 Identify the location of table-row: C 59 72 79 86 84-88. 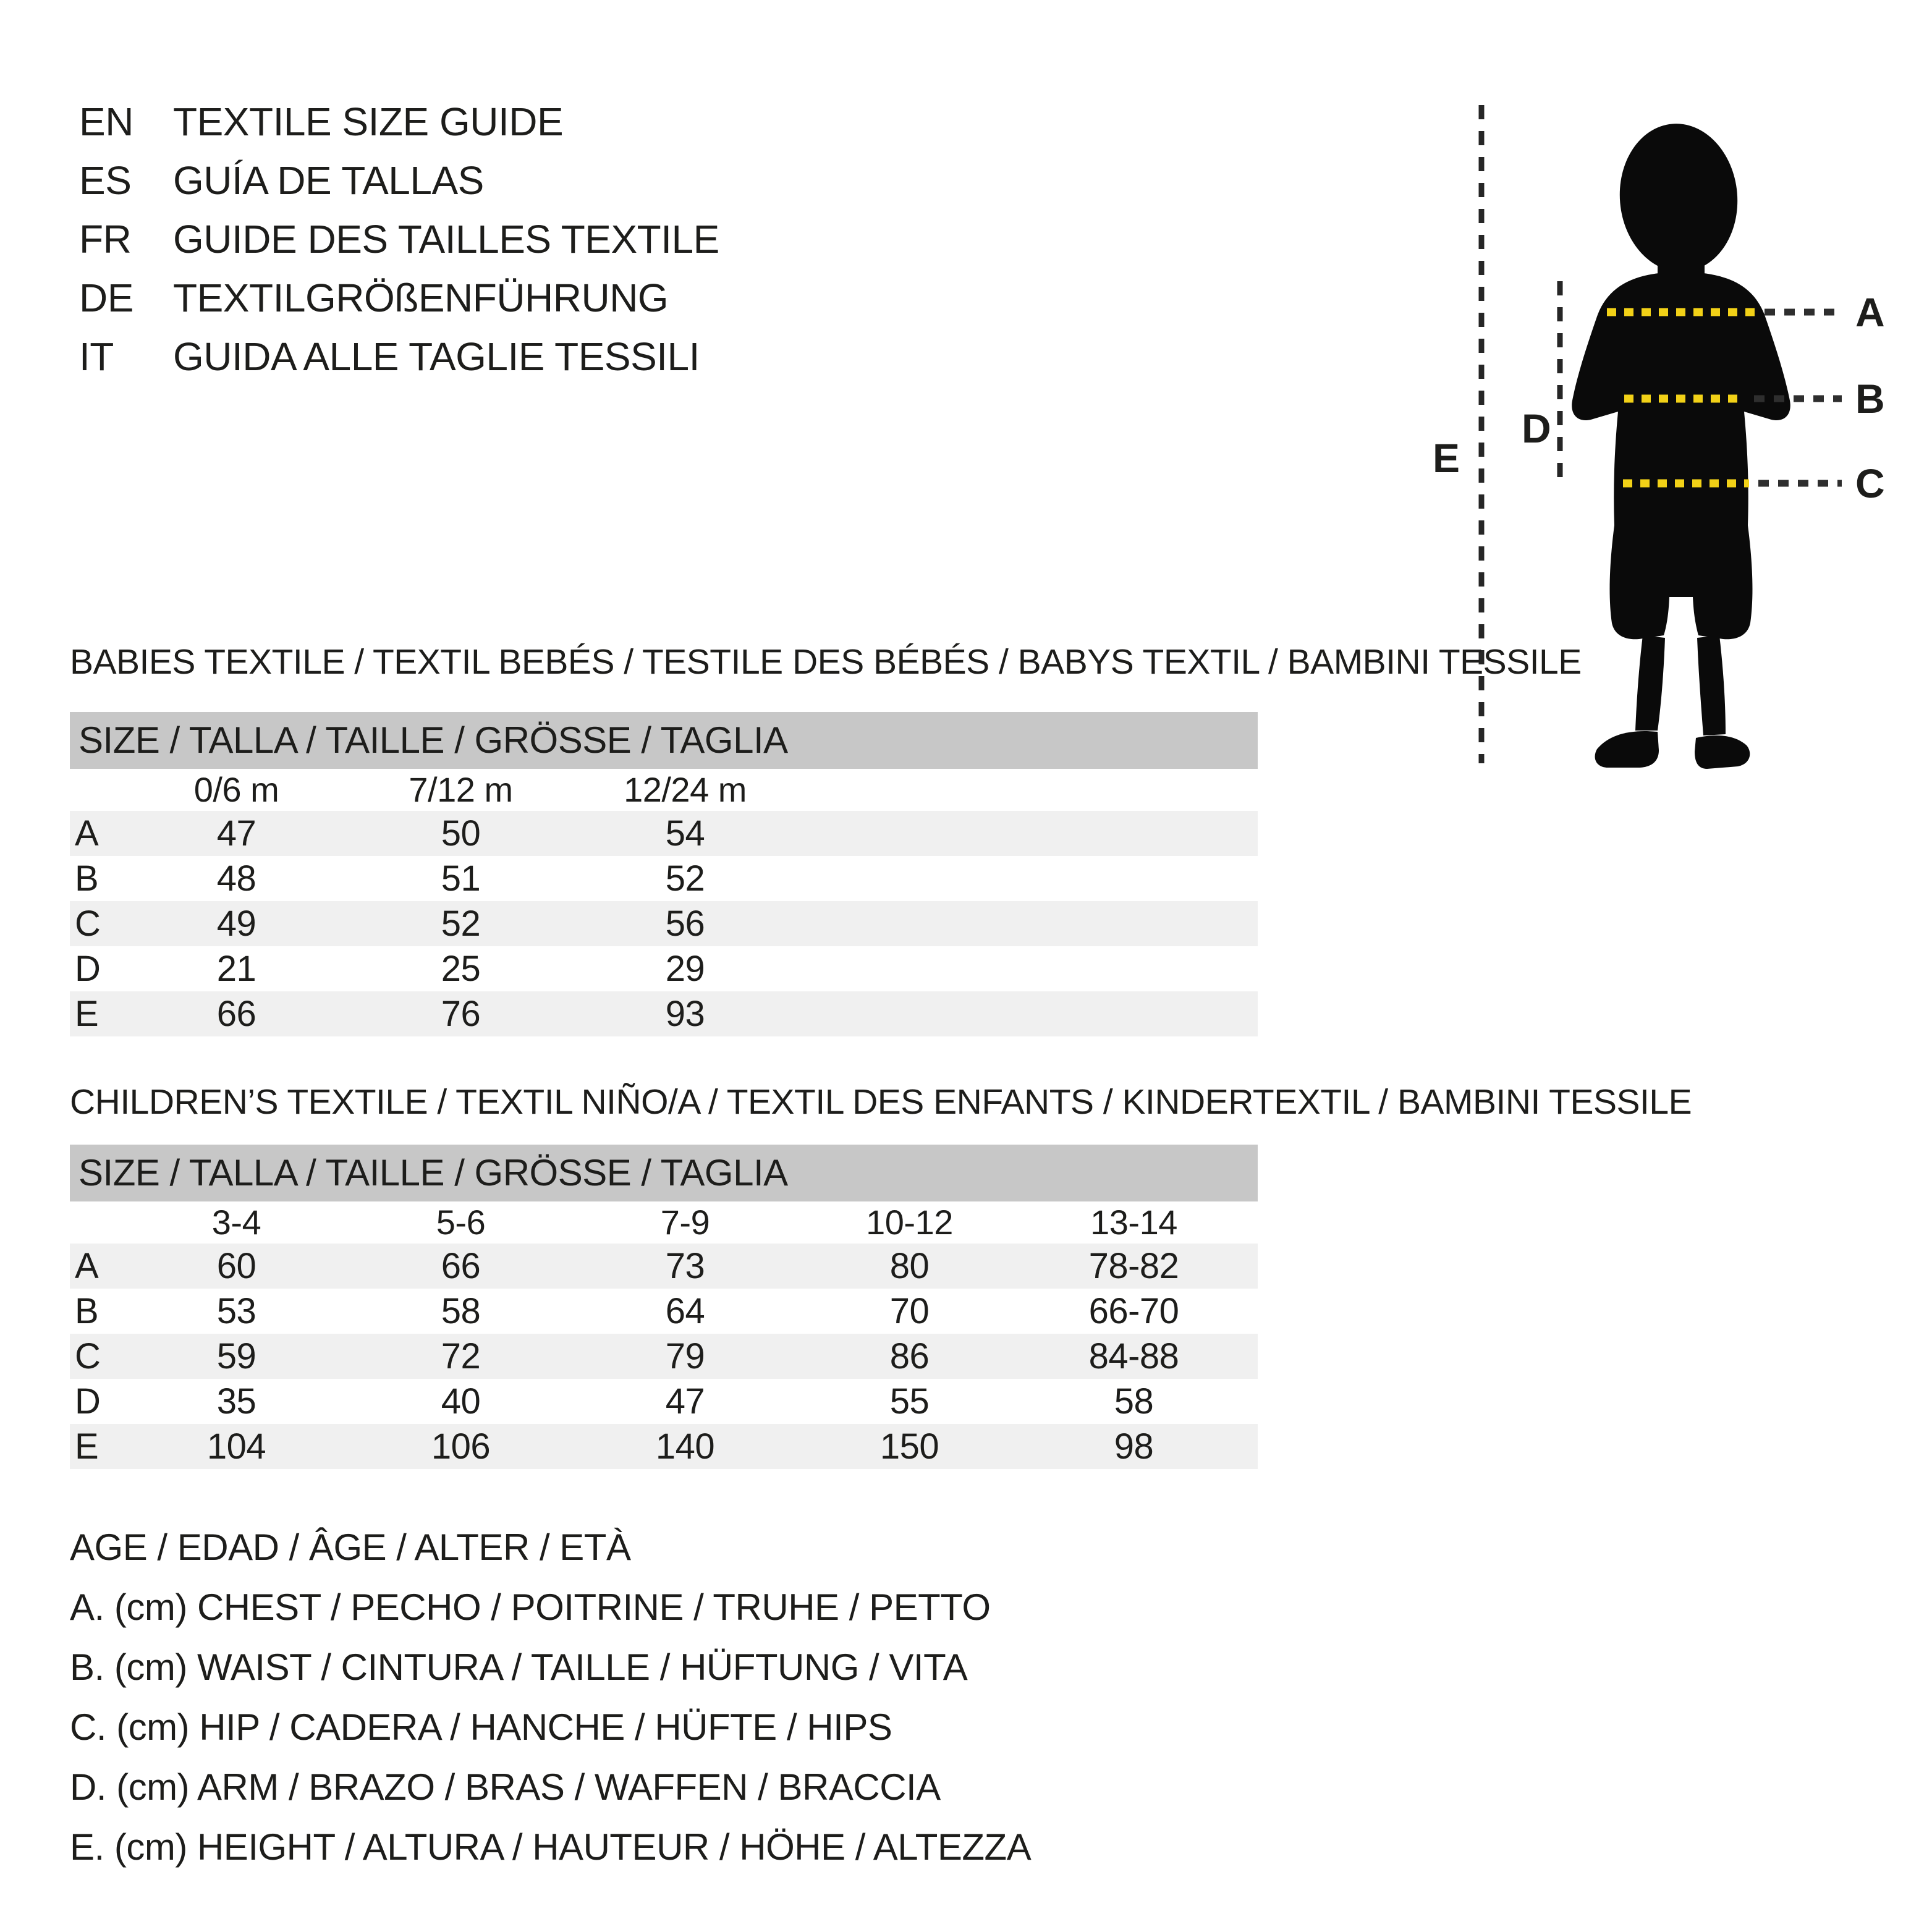
(664, 1356).